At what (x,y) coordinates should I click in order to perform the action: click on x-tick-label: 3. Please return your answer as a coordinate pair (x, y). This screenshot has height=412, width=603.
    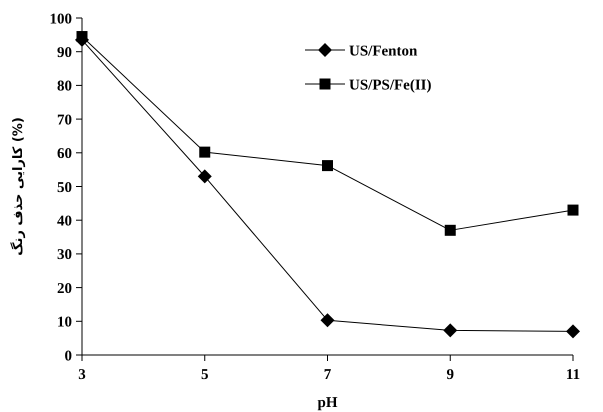
    Looking at the image, I should click on (82, 375).